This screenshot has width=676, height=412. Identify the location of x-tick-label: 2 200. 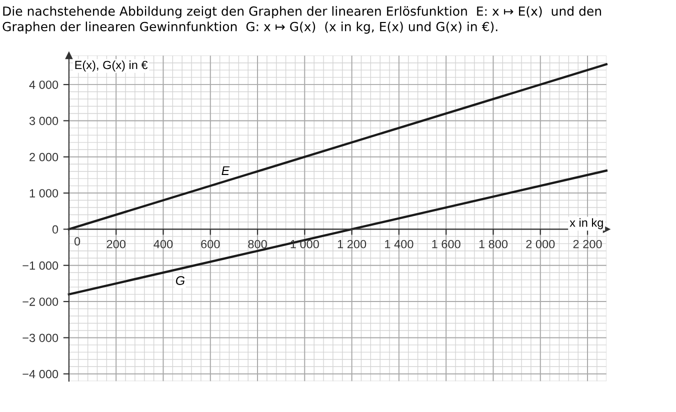
(587, 244).